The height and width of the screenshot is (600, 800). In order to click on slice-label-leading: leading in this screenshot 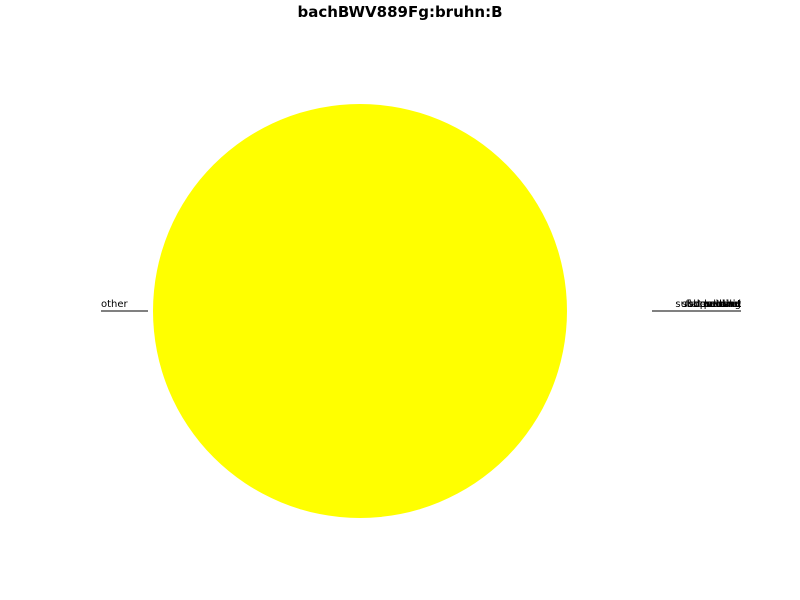, I will do `click(722, 304)`.